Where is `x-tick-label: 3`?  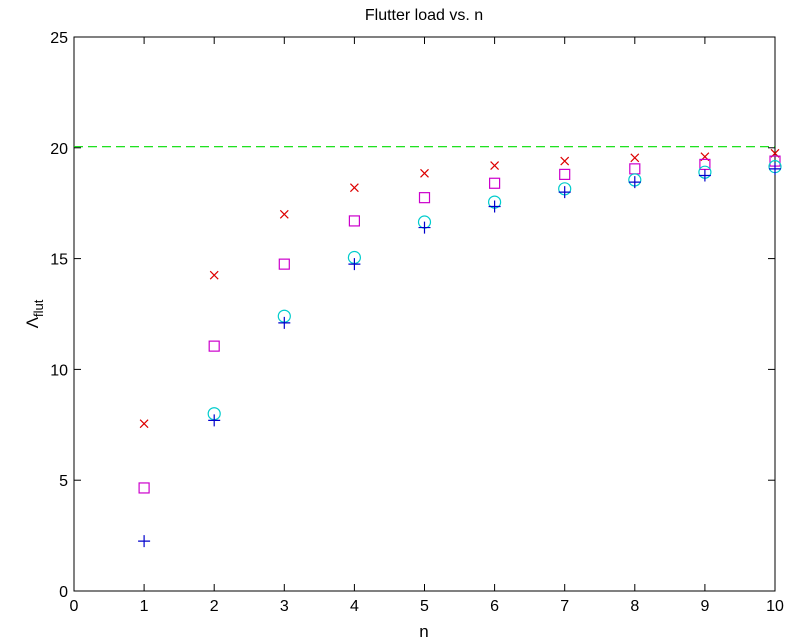 x-tick-label: 3 is located at coordinates (284, 606).